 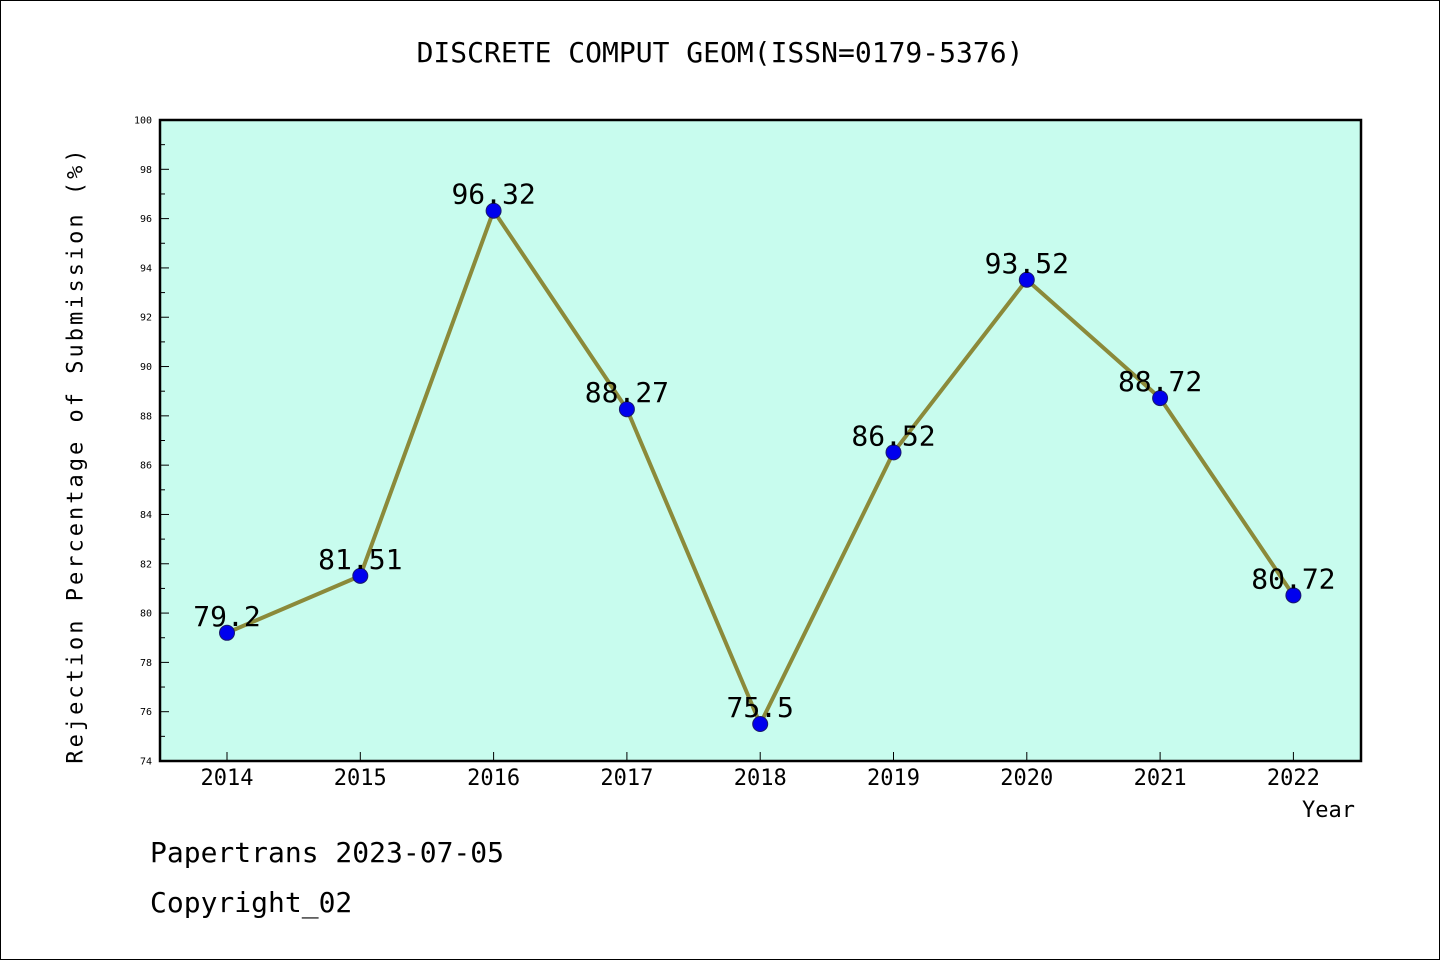 What do you see at coordinates (146, 416) in the screenshot?
I see `y-tick-label: 88` at bounding box center [146, 416].